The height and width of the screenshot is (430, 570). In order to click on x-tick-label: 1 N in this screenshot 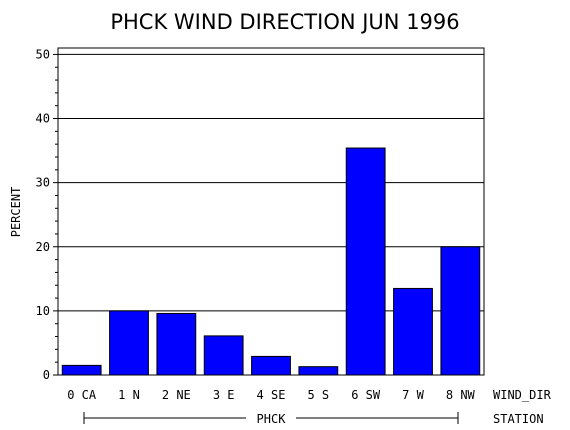, I will do `click(129, 395)`.